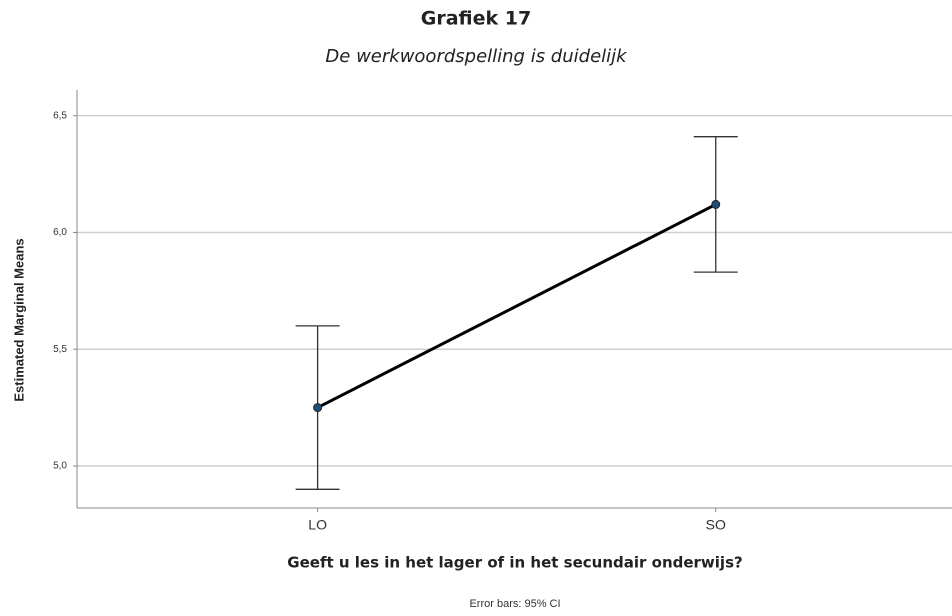 The width and height of the screenshot is (952, 616). I want to click on line, so click(516, 306).